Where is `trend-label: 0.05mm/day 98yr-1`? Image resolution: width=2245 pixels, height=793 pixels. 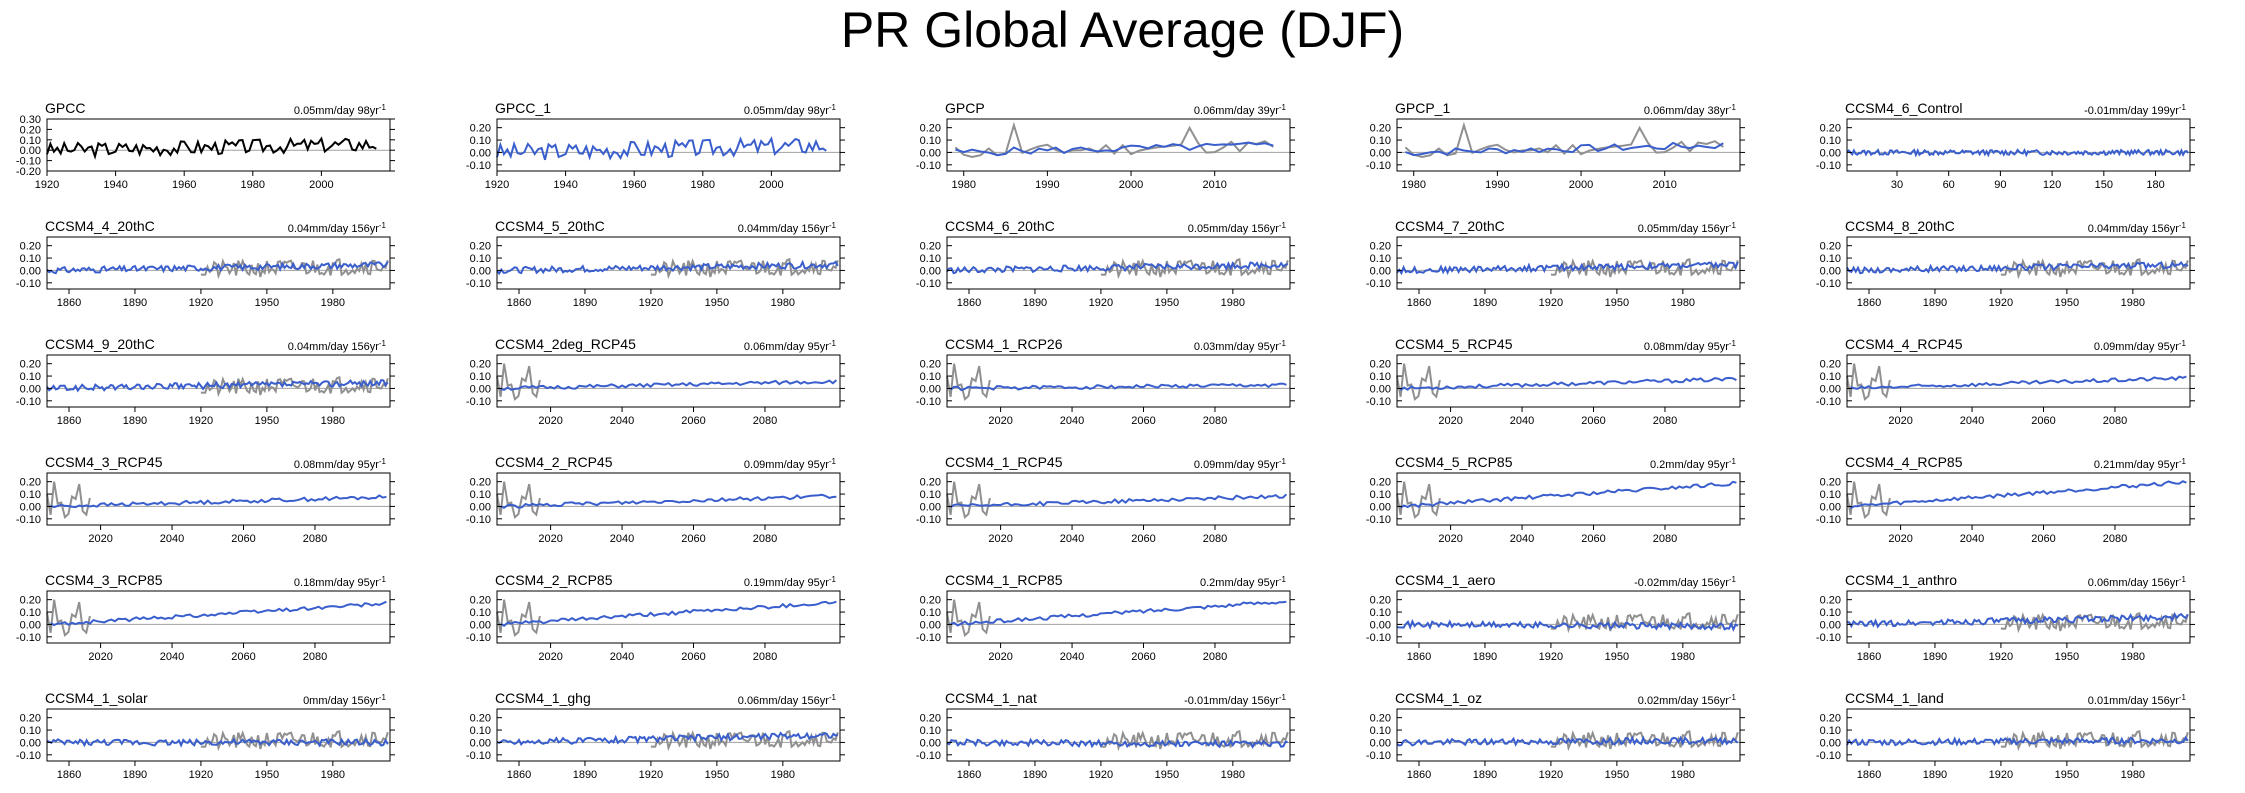
trend-label: 0.05mm/day 98yr-1 is located at coordinates (340, 110).